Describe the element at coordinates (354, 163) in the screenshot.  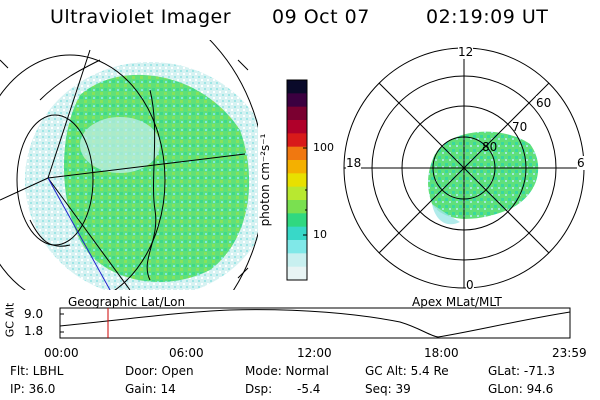
I see `mlt-label-18: 18` at that location.